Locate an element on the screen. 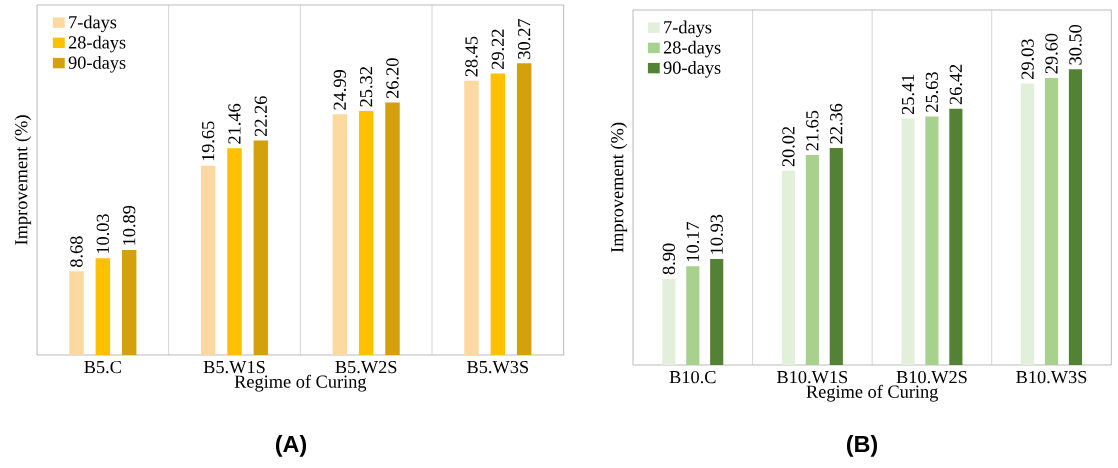 This screenshot has width=1118, height=468. data-label: 8.90 is located at coordinates (669, 259).